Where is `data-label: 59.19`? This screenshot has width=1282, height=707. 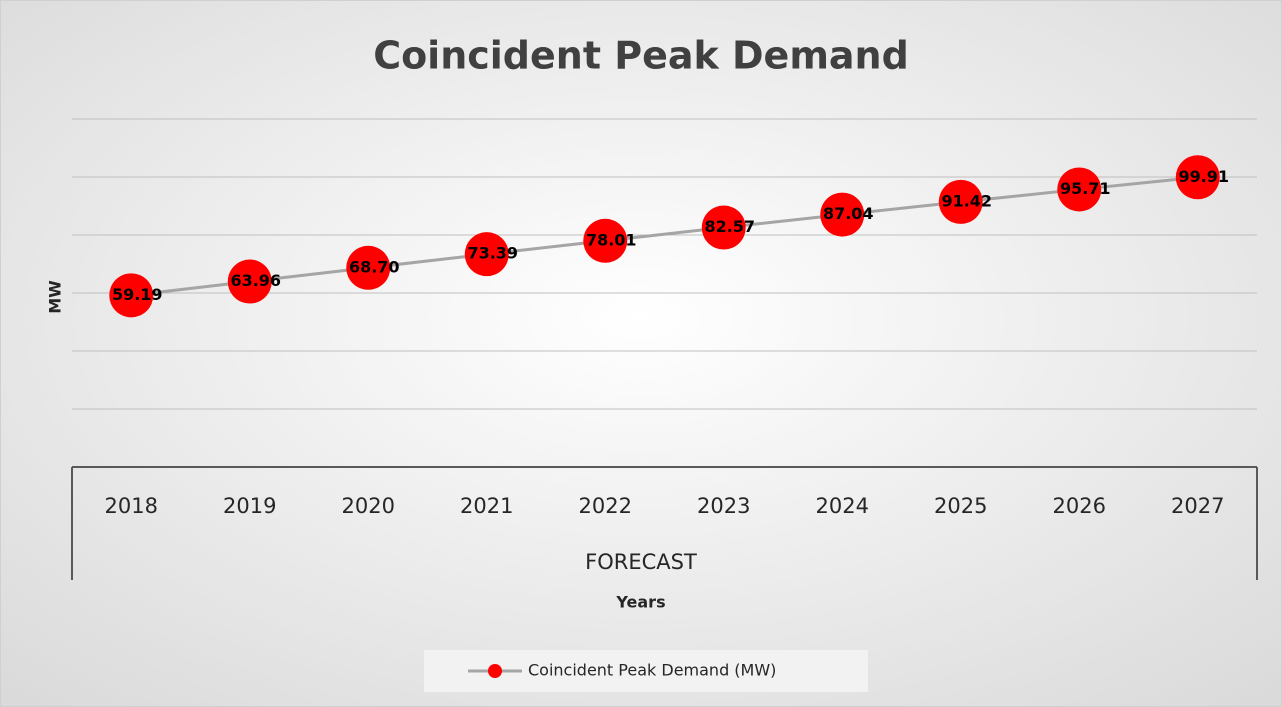 data-label: 59.19 is located at coordinates (137, 294).